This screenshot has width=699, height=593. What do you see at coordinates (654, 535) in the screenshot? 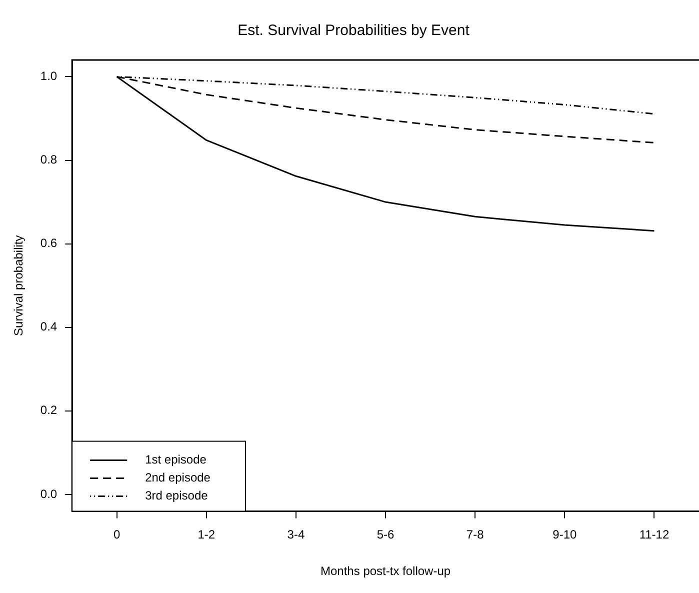
I see `x-tick-label: 11-12` at bounding box center [654, 535].